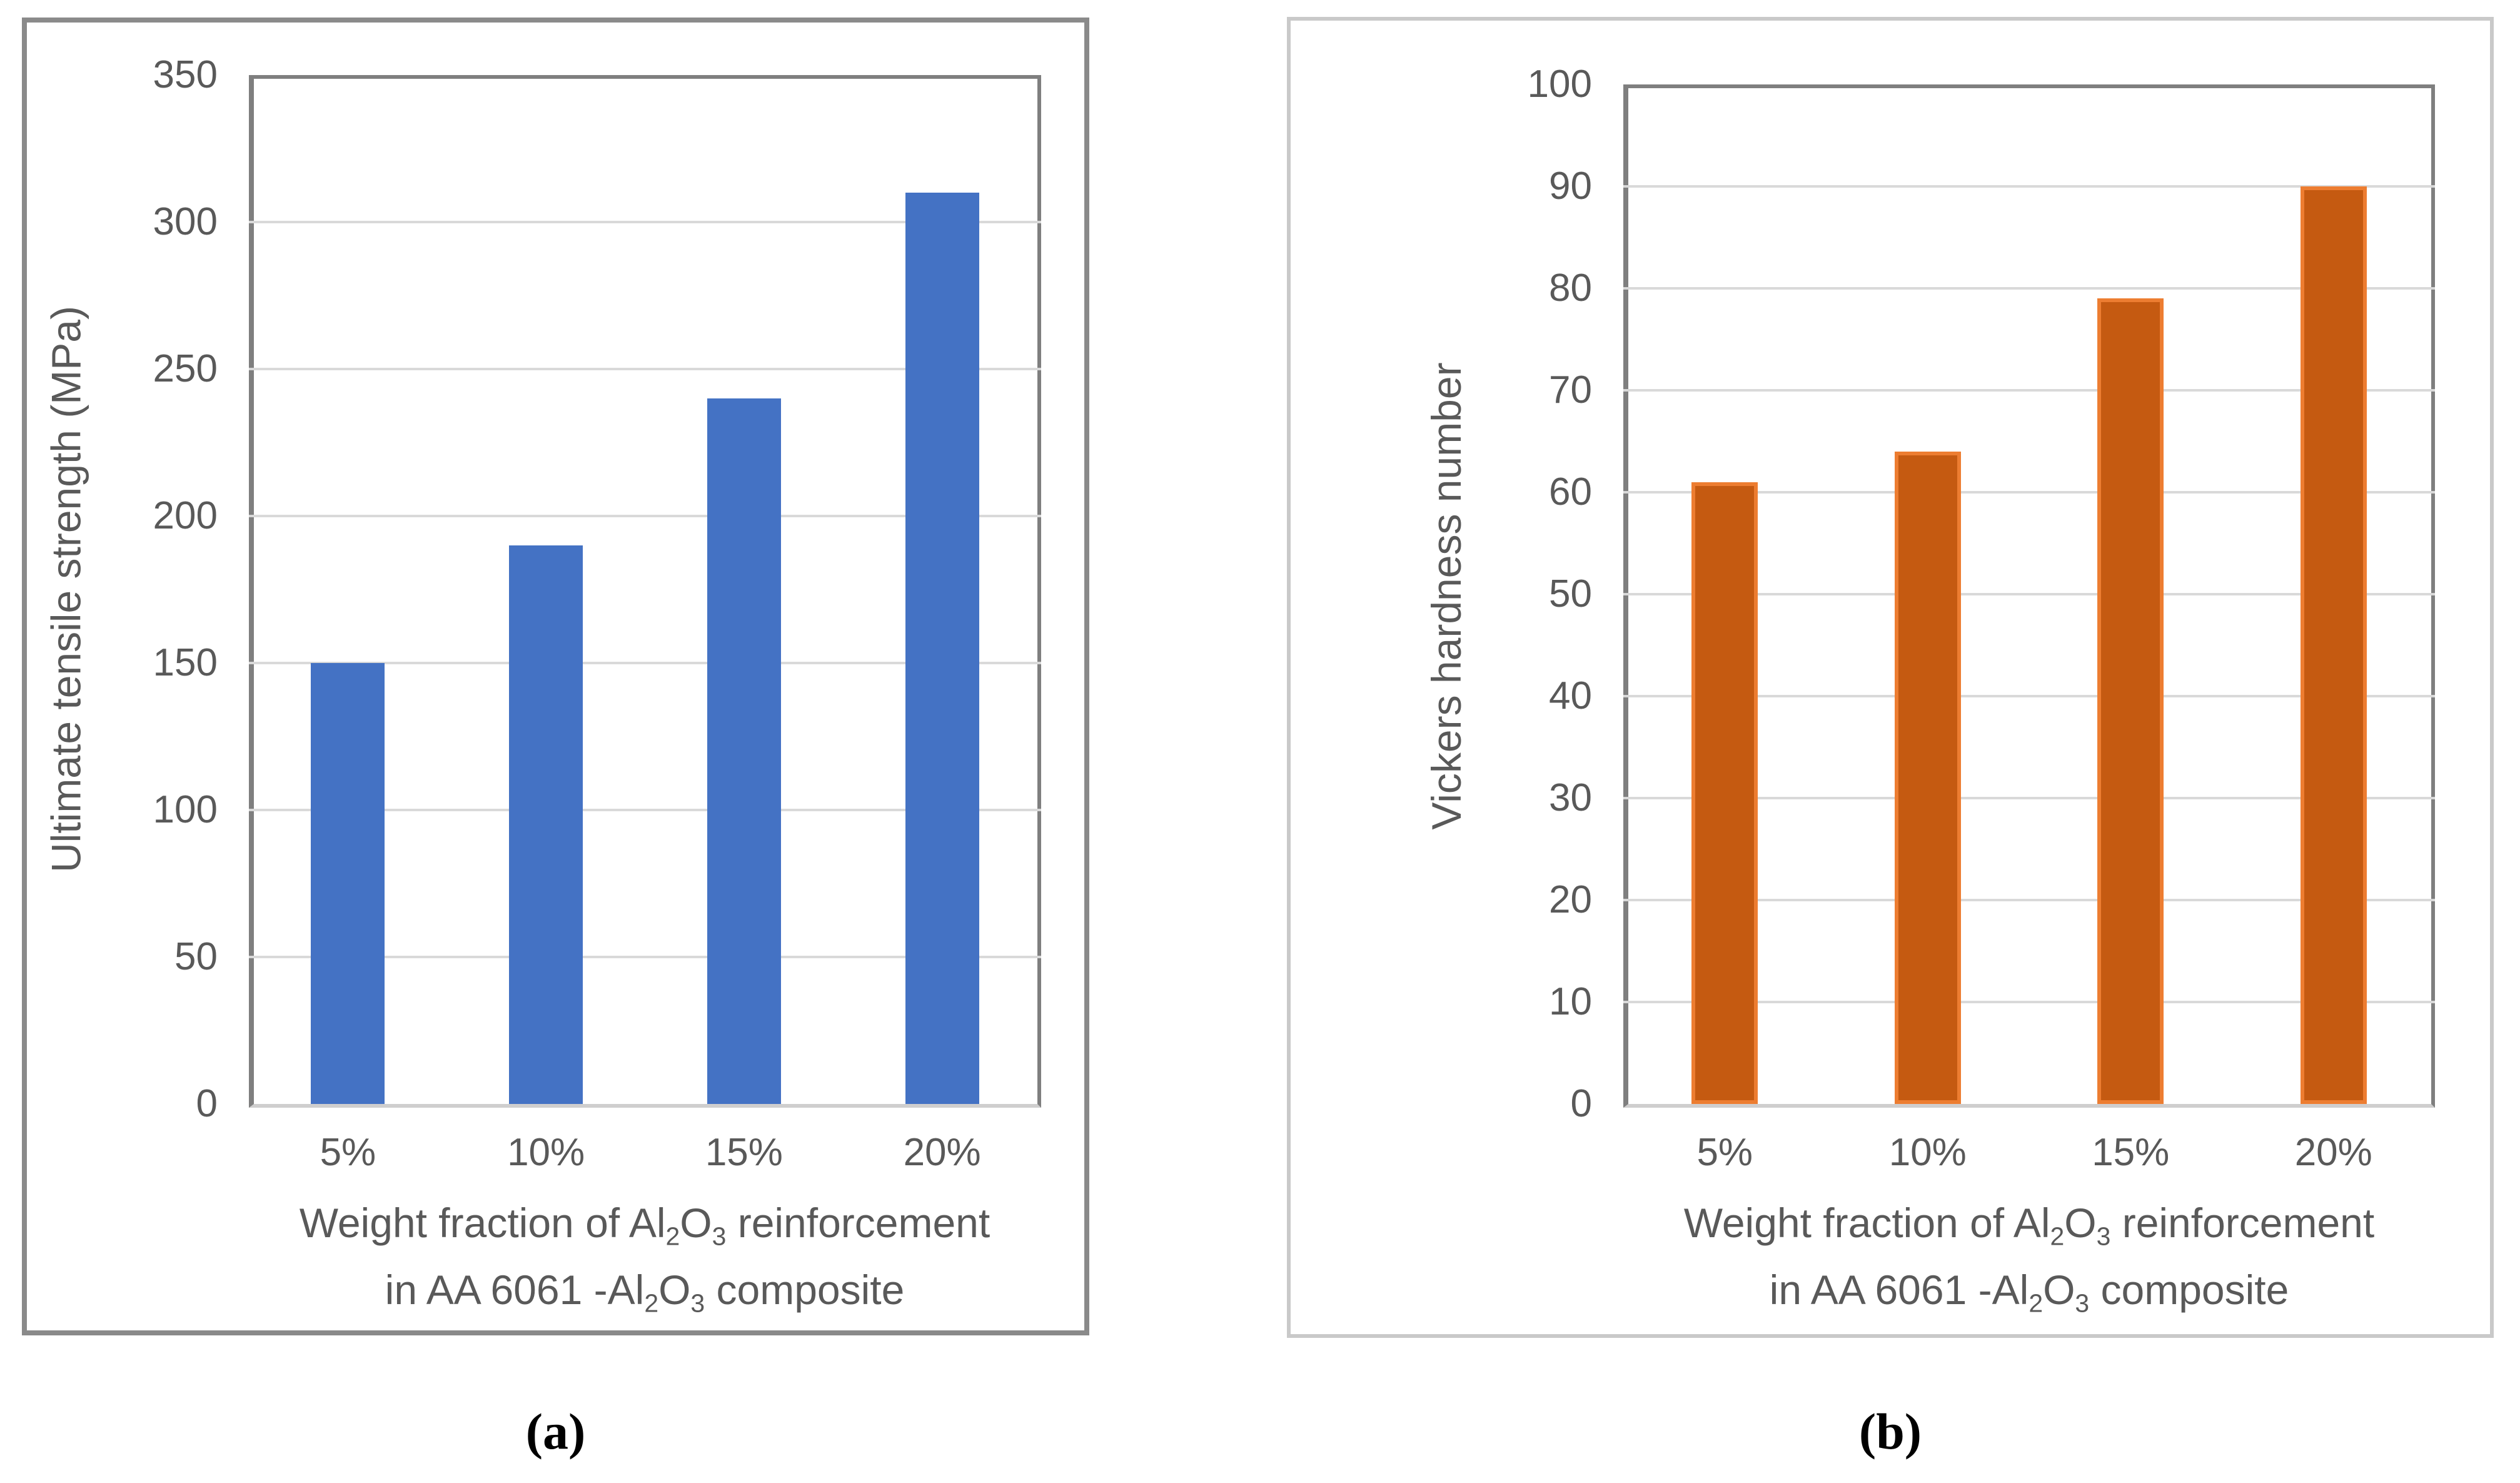 The height and width of the screenshot is (1483, 2520). I want to click on x-axis-title-b-line2: in AA 6061 -Al2O3 composite, so click(2029, 1293).